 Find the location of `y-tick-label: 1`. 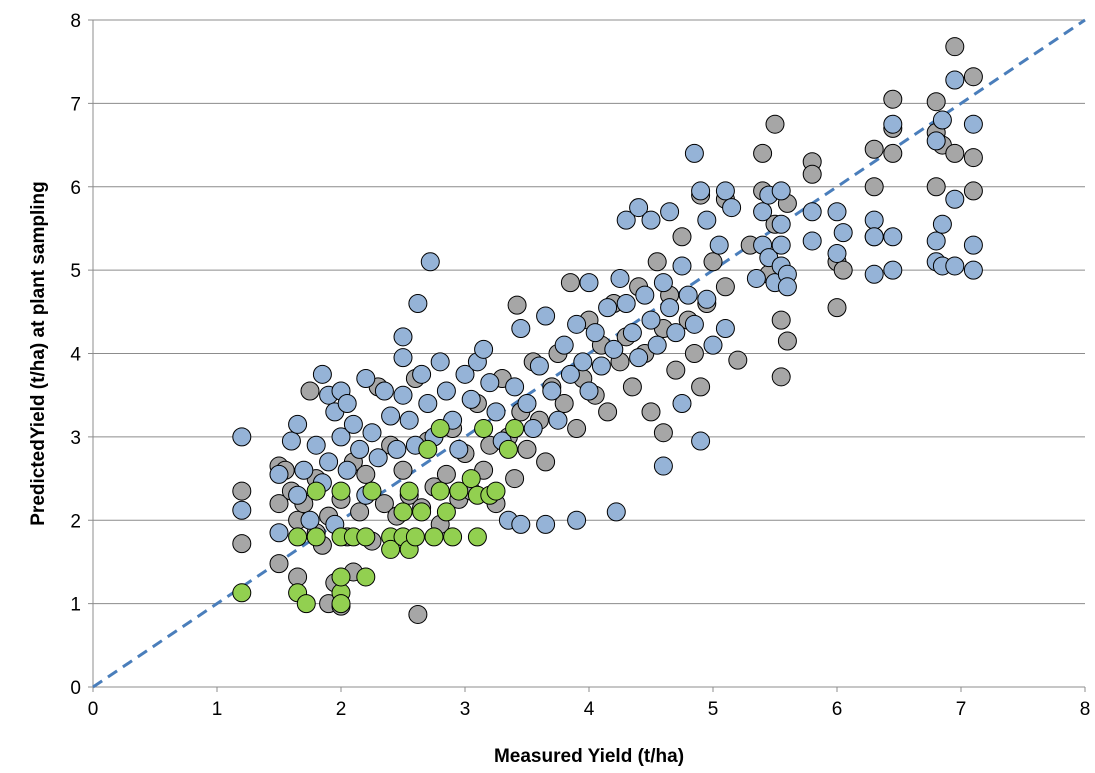

y-tick-label: 1 is located at coordinates (75, 605).